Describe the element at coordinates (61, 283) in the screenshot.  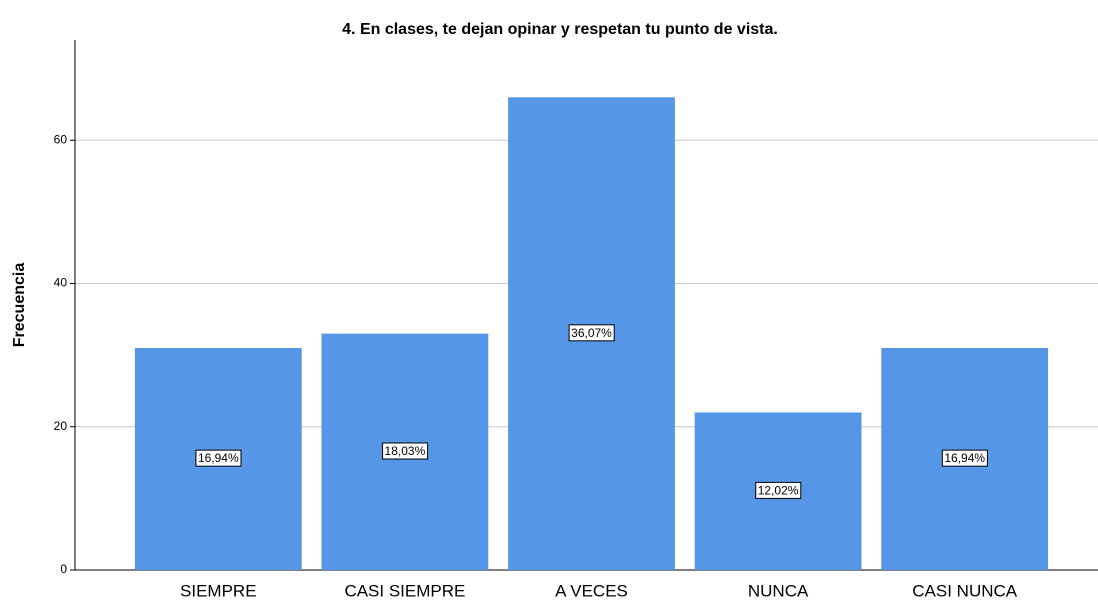
I see `y-tick-label: 40` at that location.